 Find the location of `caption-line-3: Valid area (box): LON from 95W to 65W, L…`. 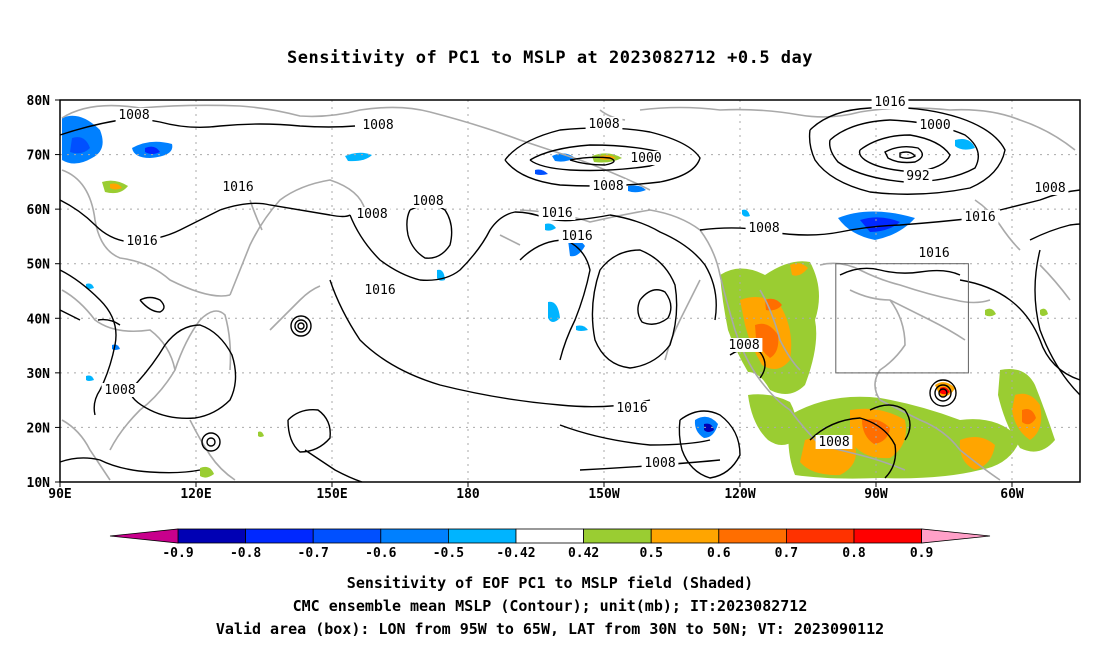

caption-line-3: Valid area (box): LON from 95W to 65W, L… is located at coordinates (550, 629).